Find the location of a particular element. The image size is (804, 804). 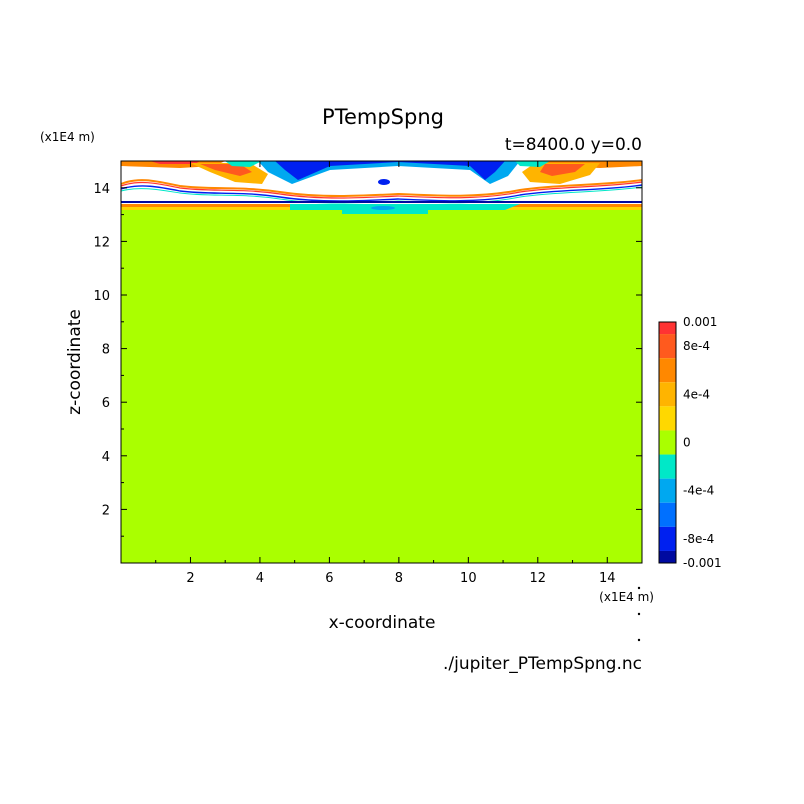

interface-blue-spot is located at coordinates (383, 208).